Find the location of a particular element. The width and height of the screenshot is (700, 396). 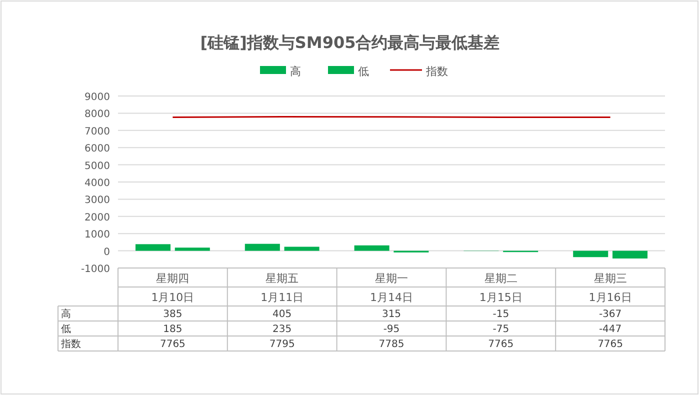

data-label: 315 is located at coordinates (392, 314).